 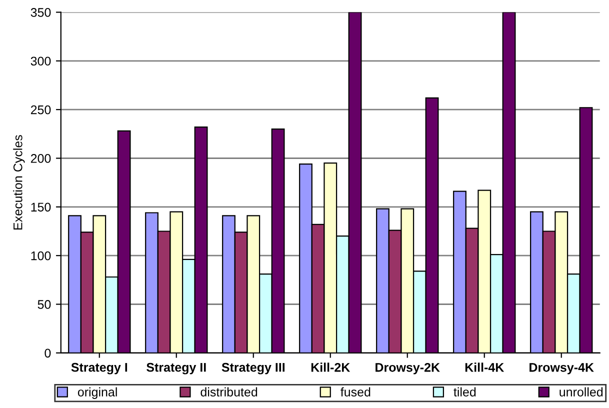 What do you see at coordinates (19, 182) in the screenshot?
I see `y-axis-title: Execution Cycles` at bounding box center [19, 182].